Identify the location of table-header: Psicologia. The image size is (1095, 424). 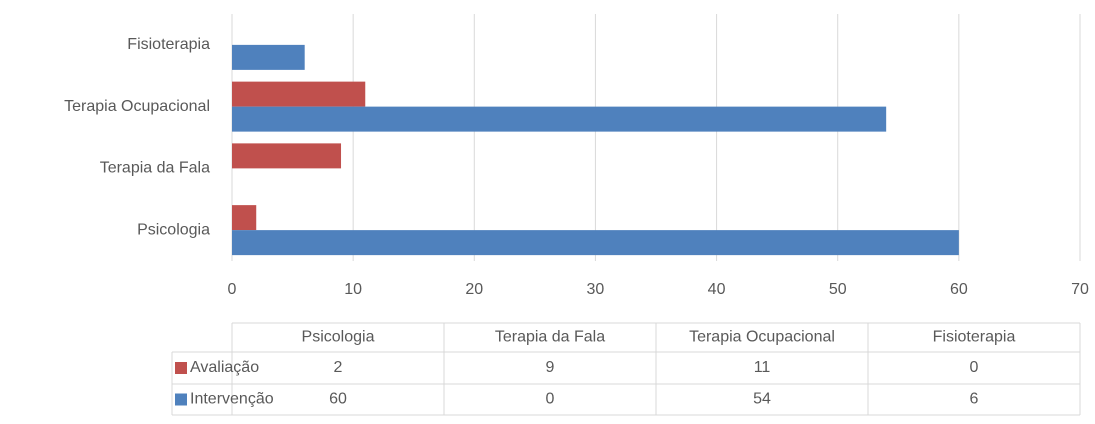
(338, 337).